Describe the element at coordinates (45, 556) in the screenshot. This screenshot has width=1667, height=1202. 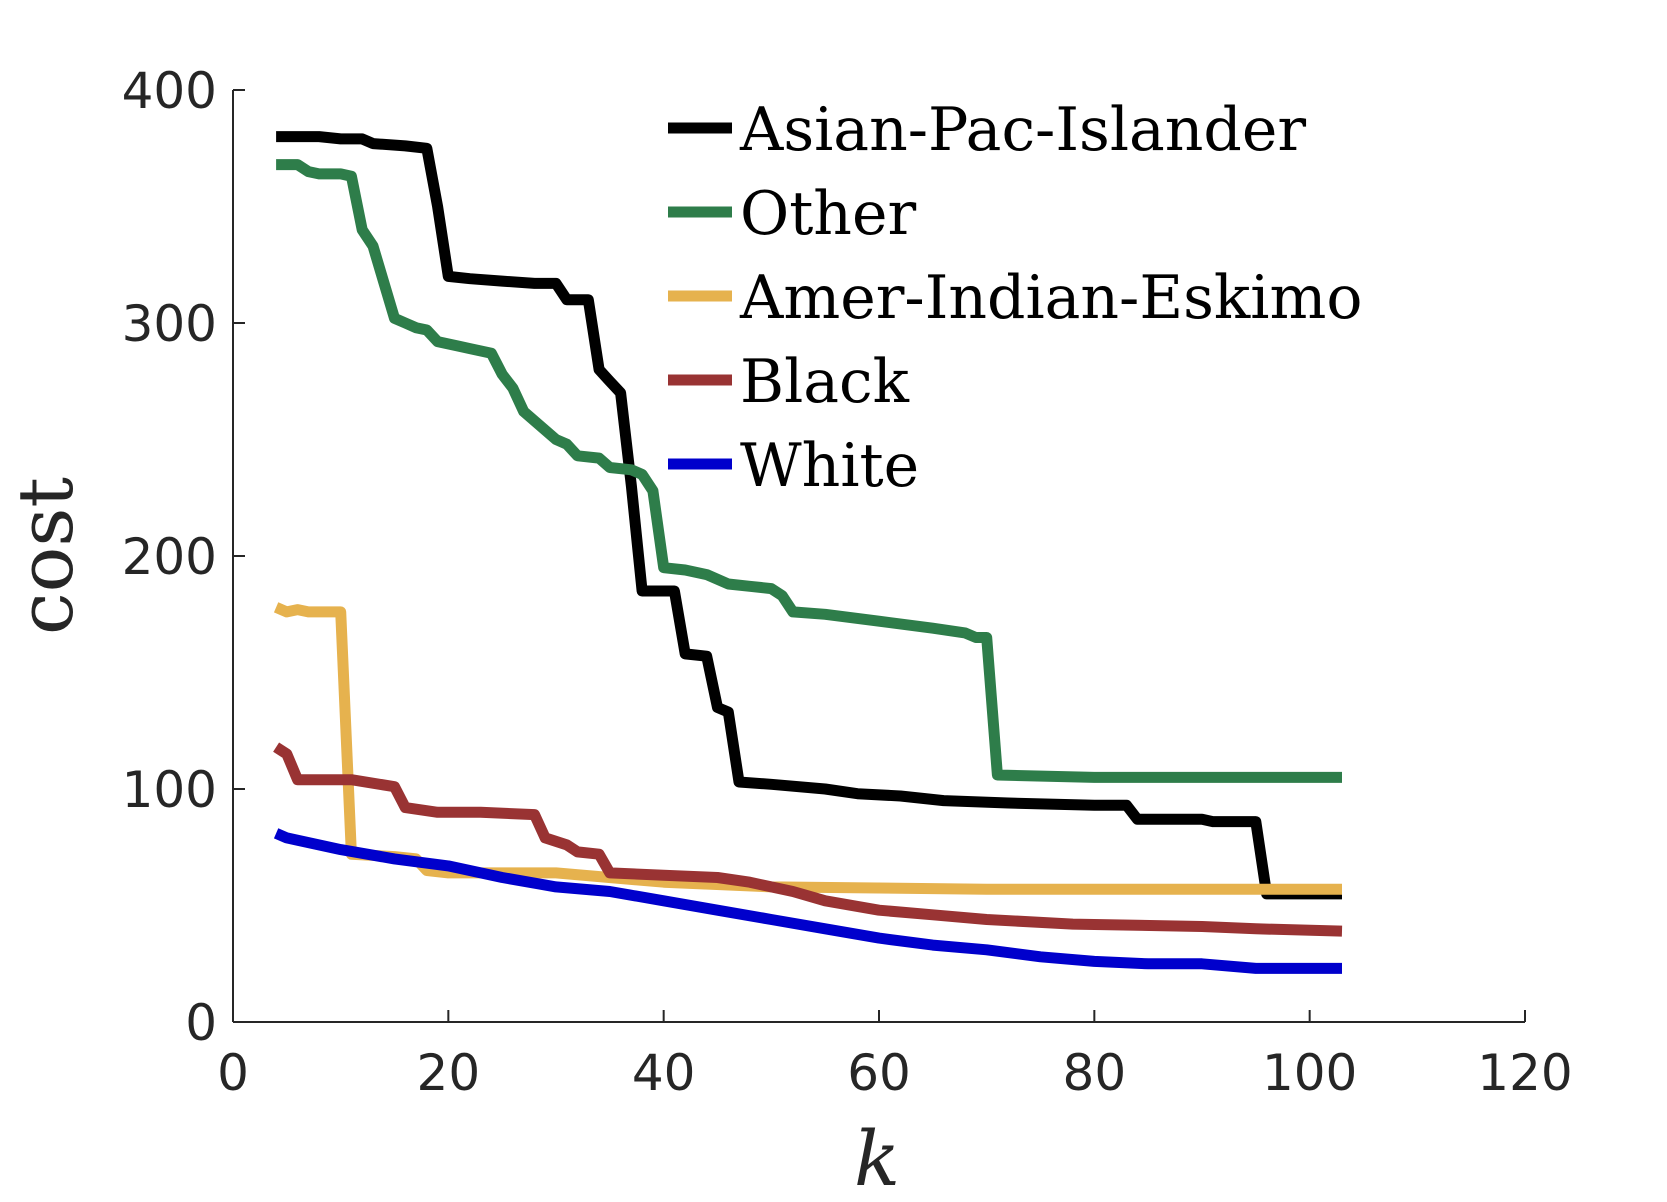
I see `y-axis-title: cost` at that location.